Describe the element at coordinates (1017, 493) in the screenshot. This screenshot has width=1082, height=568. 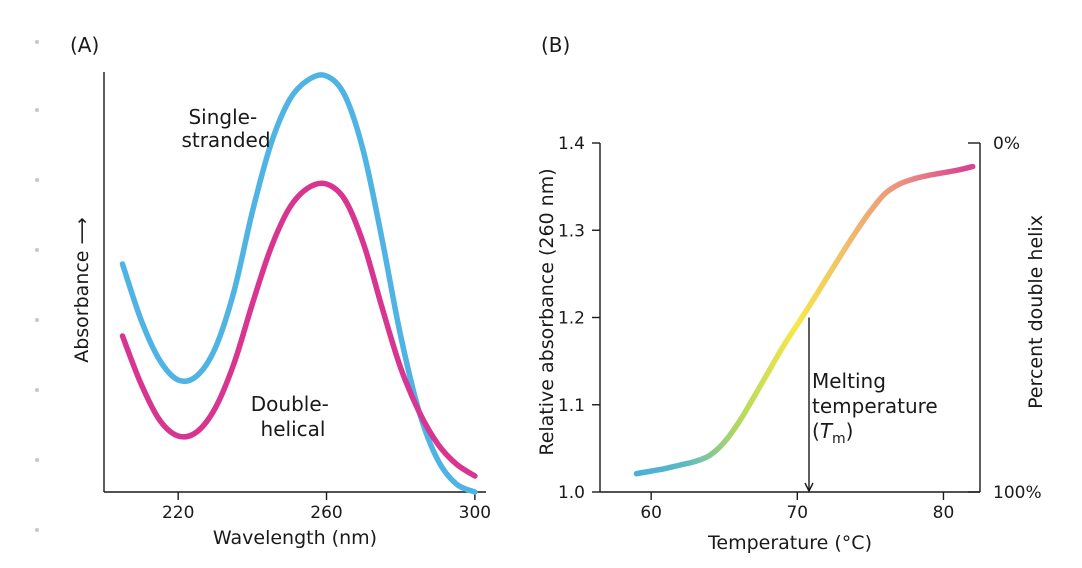
I see `panel-b-right-tick-label: 100%` at that location.